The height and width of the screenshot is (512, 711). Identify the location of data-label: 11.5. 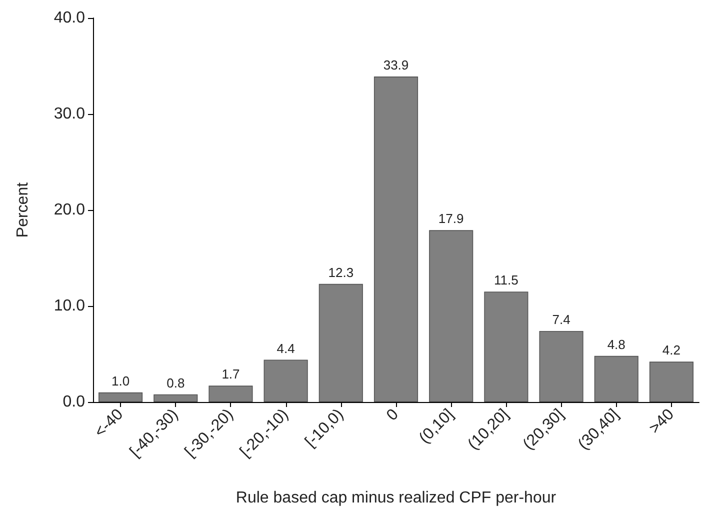
(506, 280).